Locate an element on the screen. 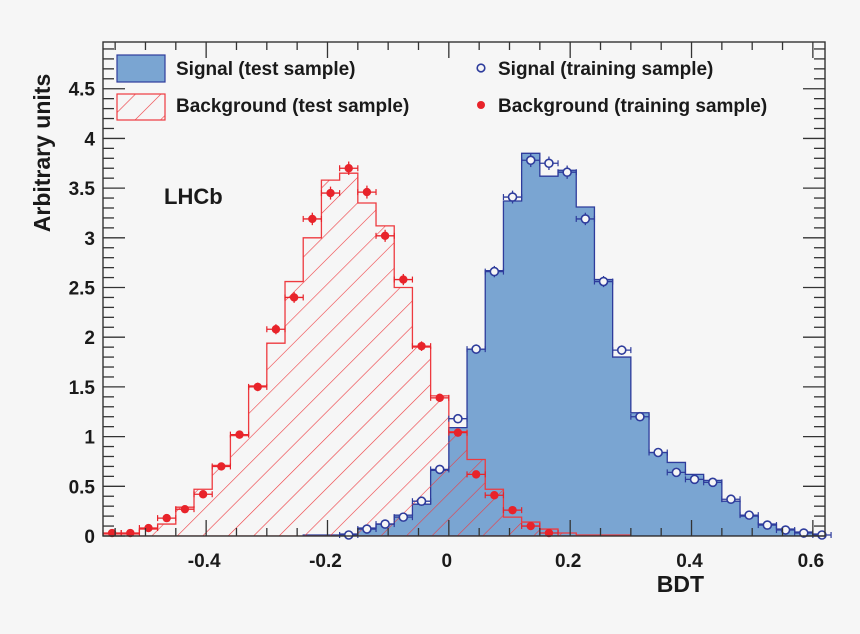 The image size is (860, 634). y-tick-label: 3.5 is located at coordinates (82, 189).